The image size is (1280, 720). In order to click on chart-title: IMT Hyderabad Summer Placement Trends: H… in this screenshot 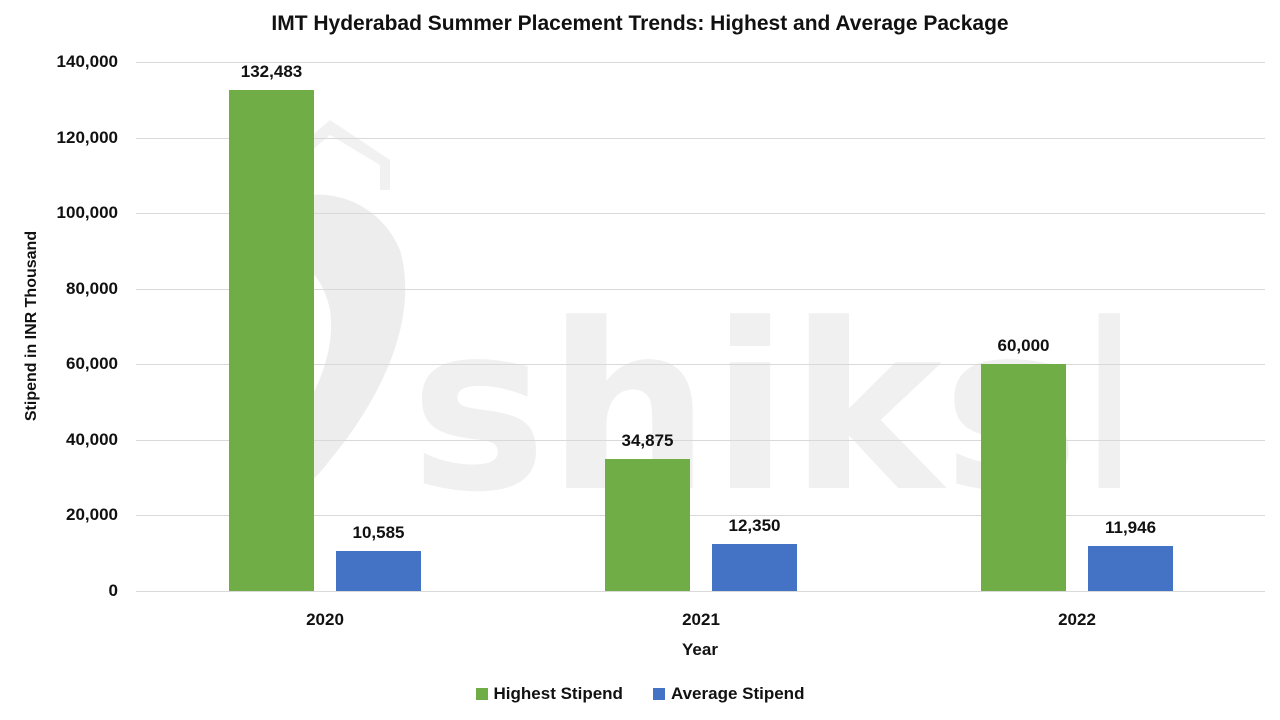, I will do `click(640, 23)`.